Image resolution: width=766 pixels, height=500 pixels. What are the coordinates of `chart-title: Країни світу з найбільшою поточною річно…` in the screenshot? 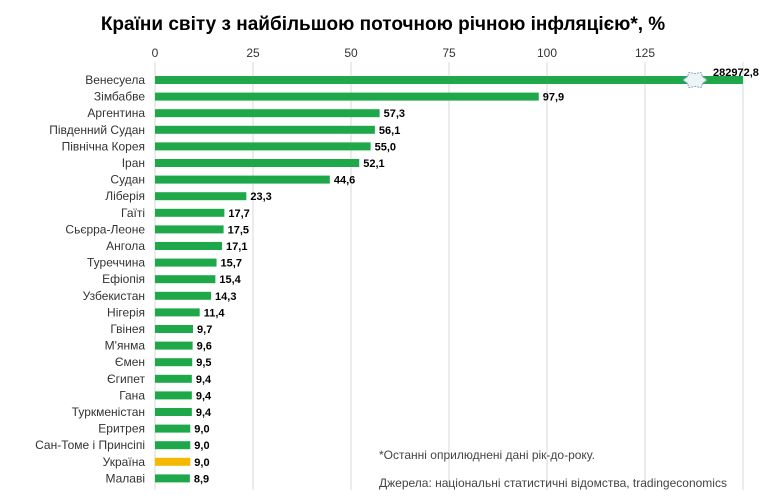 It's located at (383, 24).